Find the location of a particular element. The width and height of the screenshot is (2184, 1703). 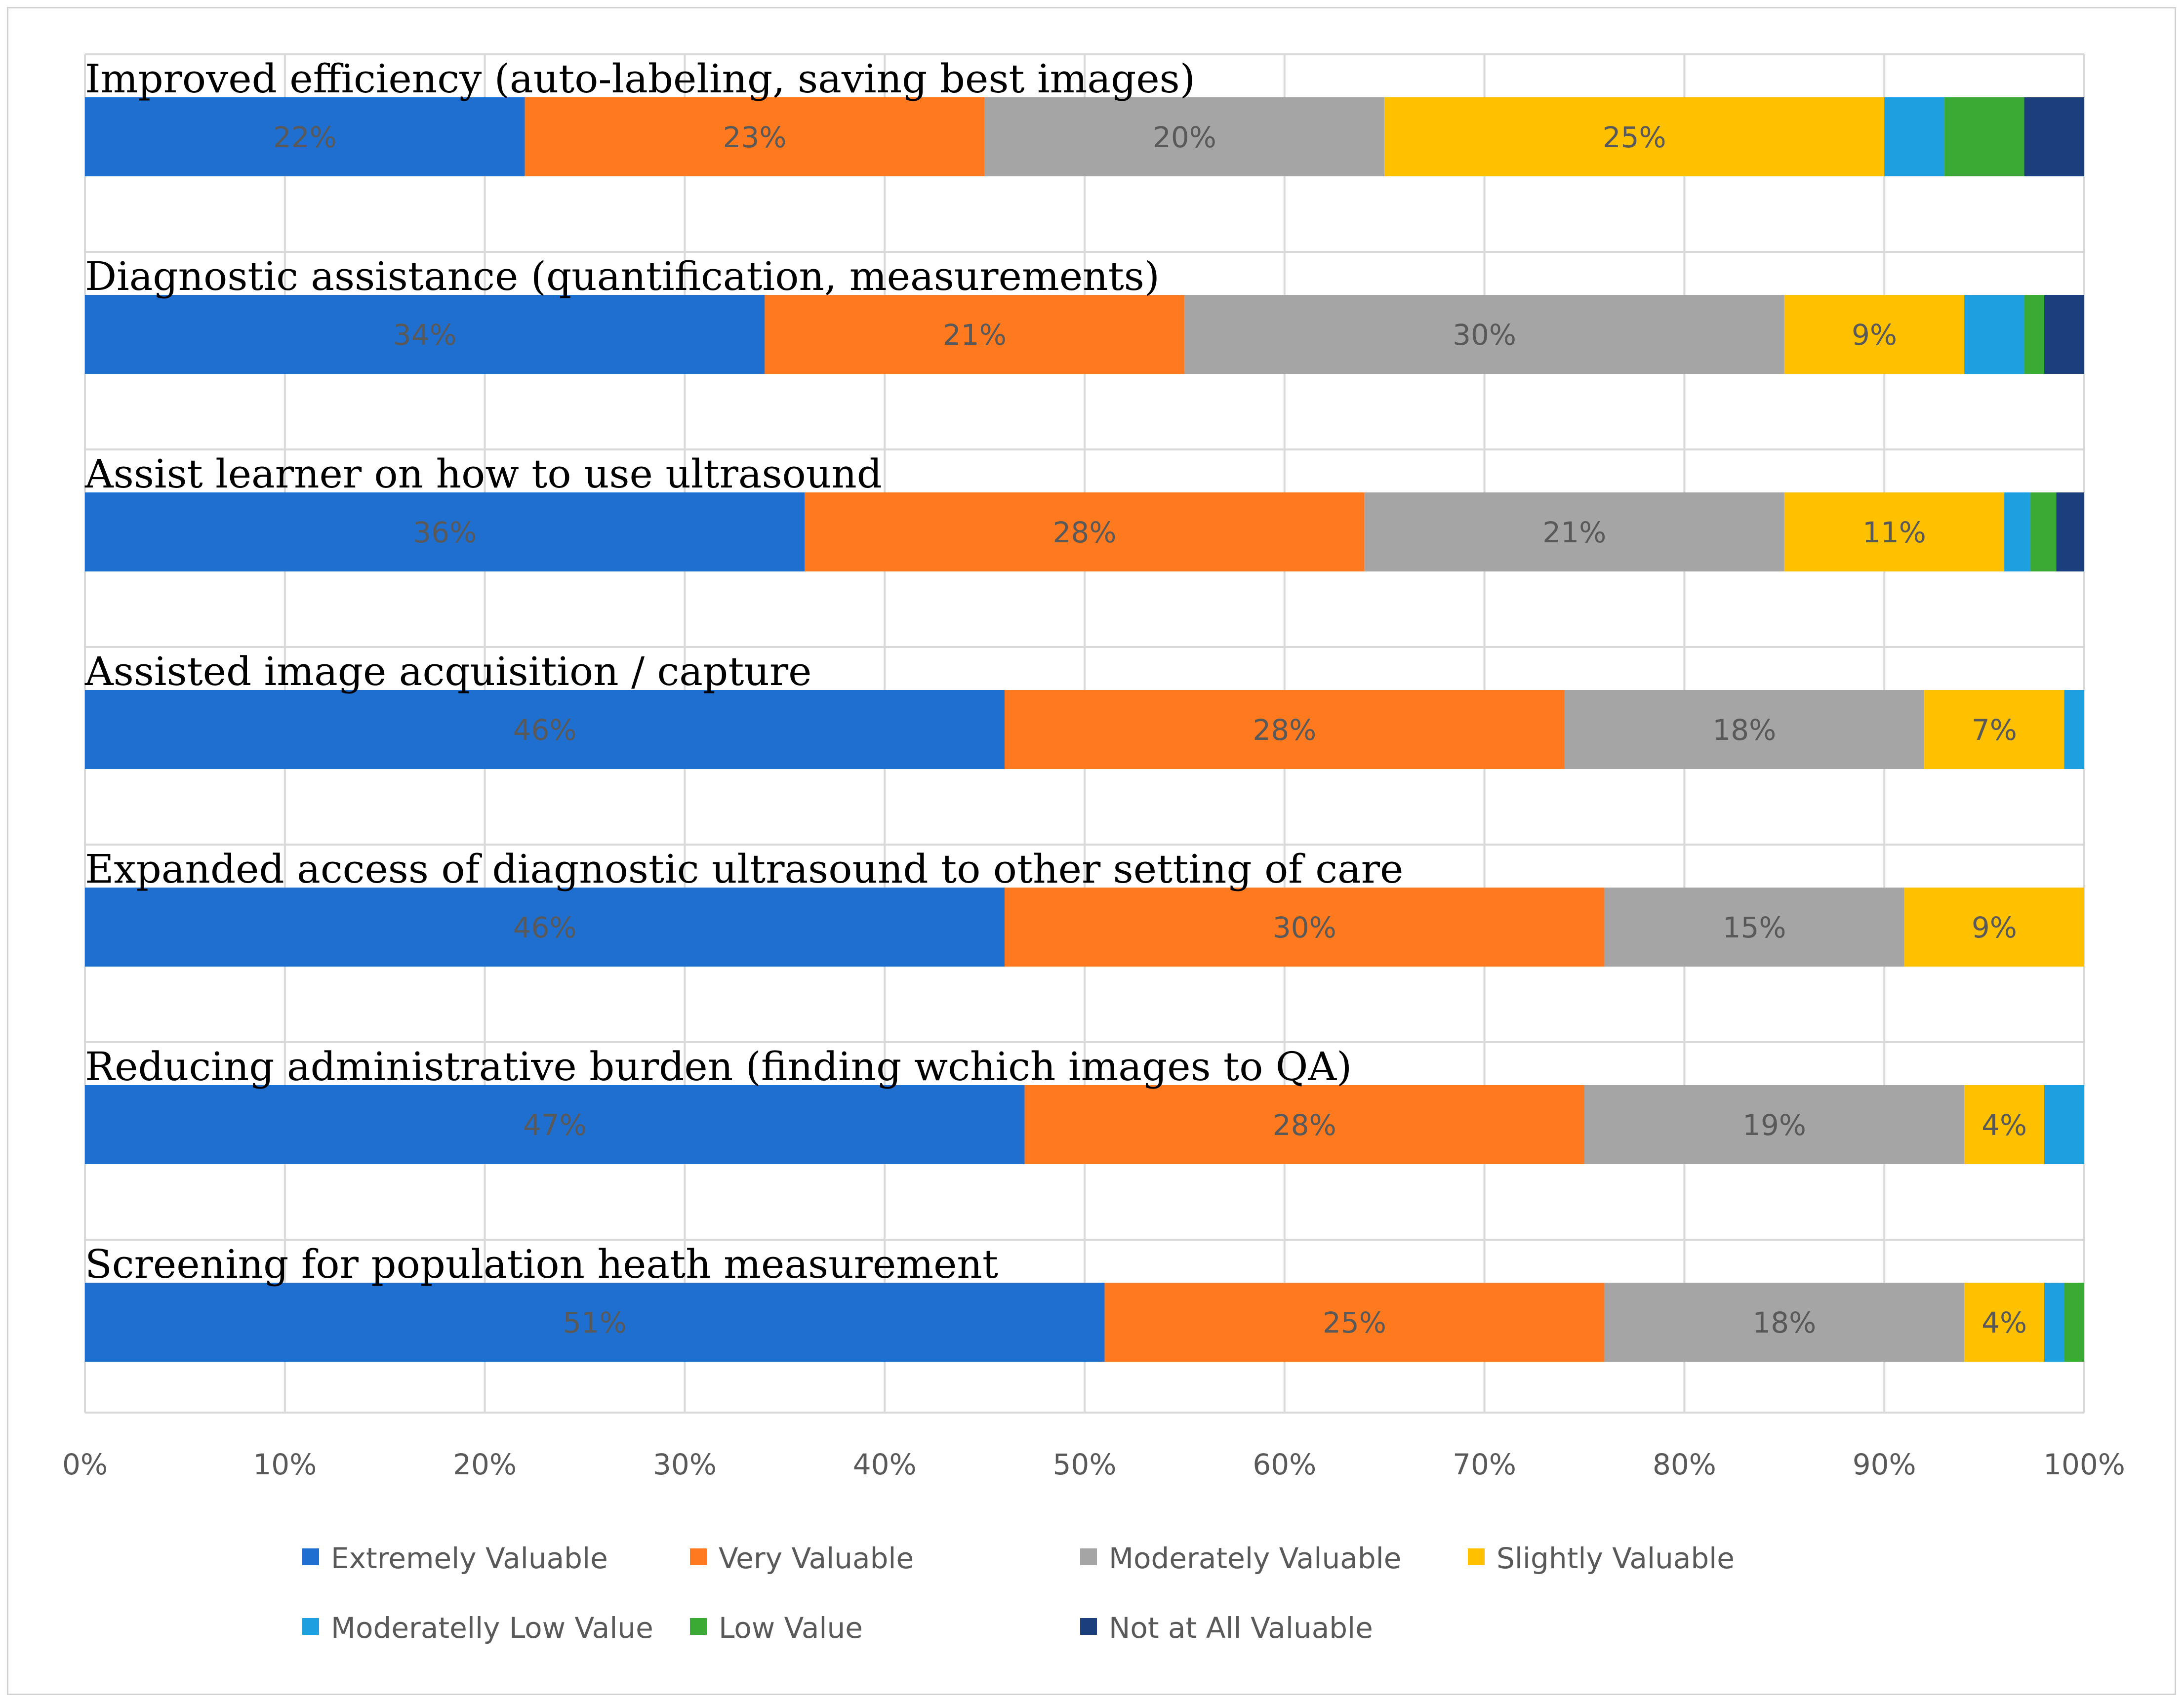

x-tick-label: 30% is located at coordinates (685, 1464).